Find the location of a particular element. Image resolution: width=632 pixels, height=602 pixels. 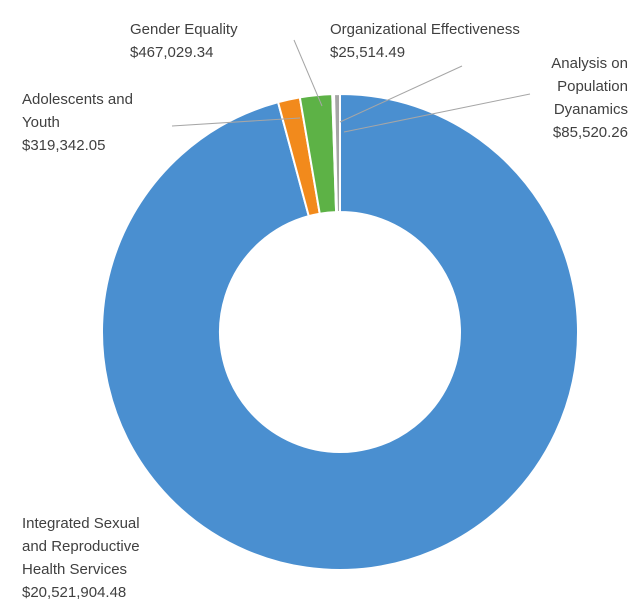

leader-lines-group is located at coordinates (351, 86).